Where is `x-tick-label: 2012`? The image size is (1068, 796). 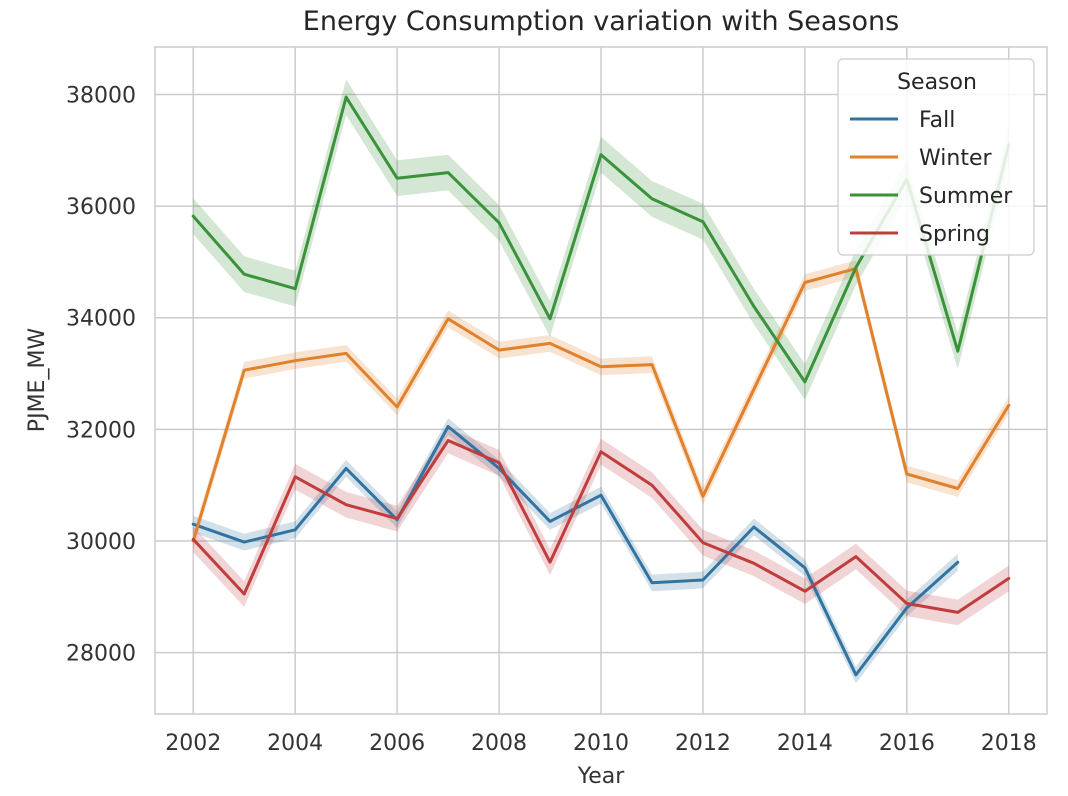
x-tick-label: 2012 is located at coordinates (703, 743).